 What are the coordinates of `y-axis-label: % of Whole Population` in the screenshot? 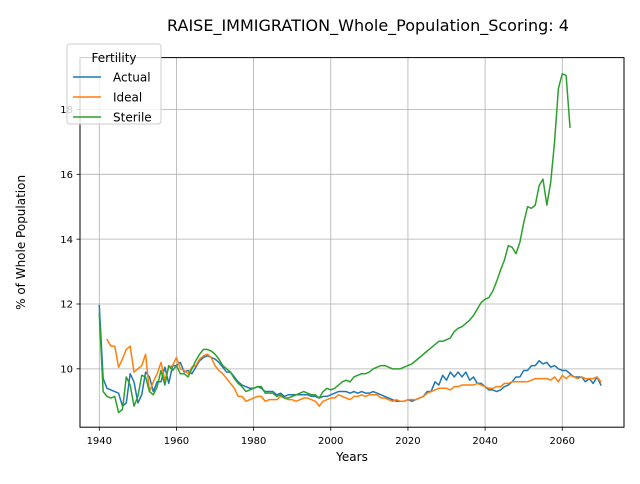 It's located at (21, 242).